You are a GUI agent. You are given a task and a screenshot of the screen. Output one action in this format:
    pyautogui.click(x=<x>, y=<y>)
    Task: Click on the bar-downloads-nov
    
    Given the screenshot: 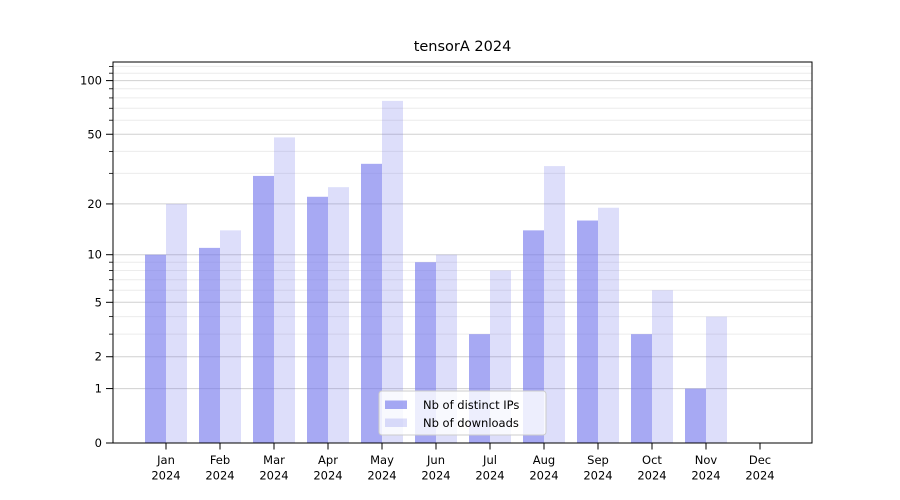 What is the action you would take?
    pyautogui.click(x=716, y=379)
    